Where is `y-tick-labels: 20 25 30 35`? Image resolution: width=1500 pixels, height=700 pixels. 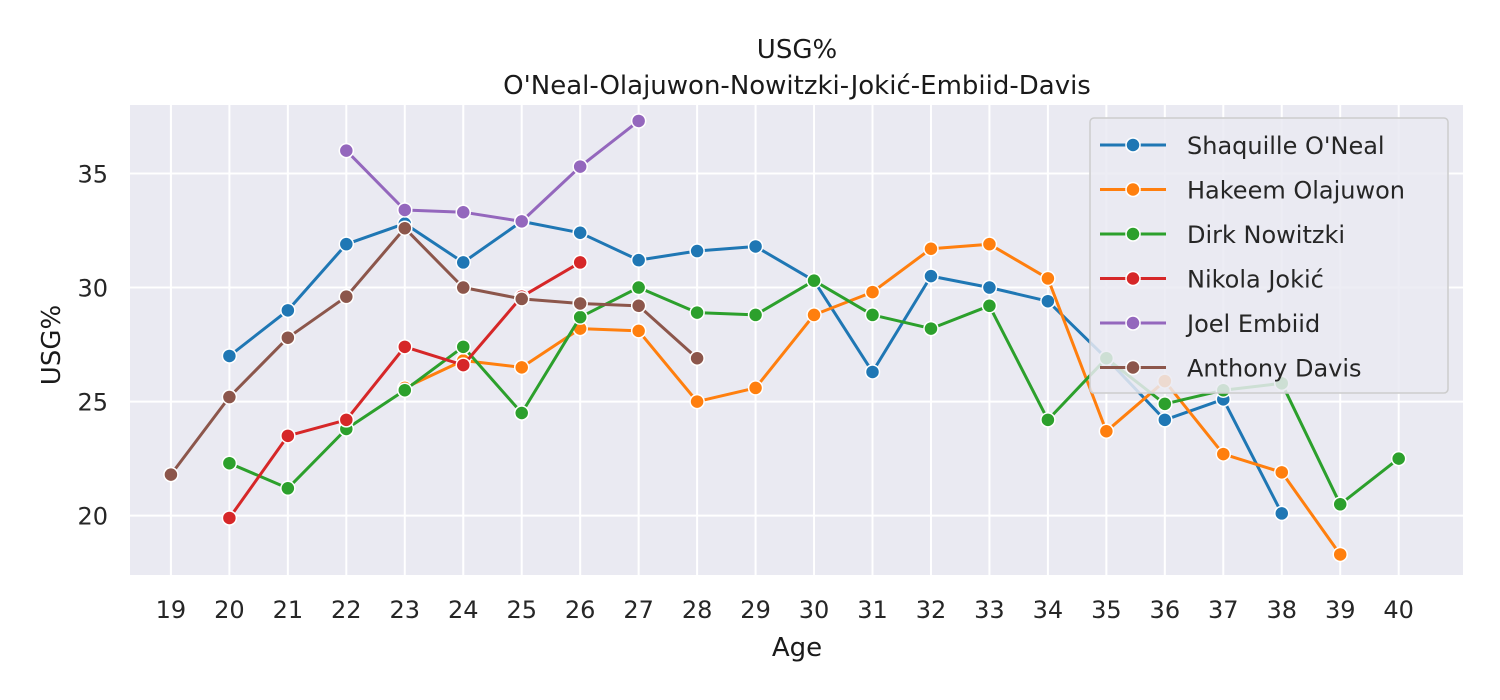 y-tick-labels: 20 25 30 35 is located at coordinates (92, 345).